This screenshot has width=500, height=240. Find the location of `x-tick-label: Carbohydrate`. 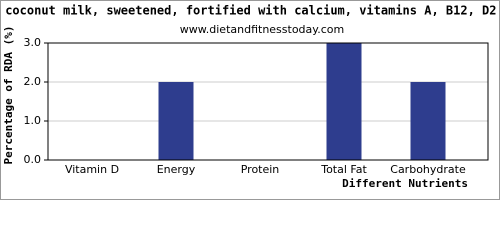

x-tick-label: Carbohydrate is located at coordinates (428, 169).